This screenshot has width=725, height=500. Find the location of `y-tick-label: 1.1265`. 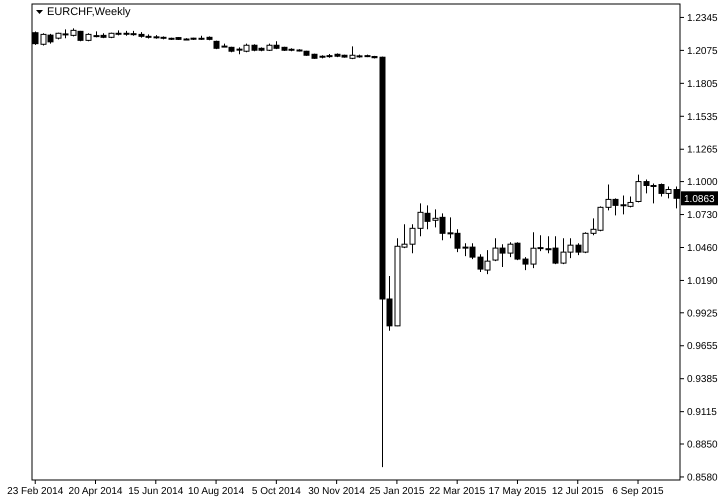

y-tick-label: 1.1265 is located at coordinates (702, 150).